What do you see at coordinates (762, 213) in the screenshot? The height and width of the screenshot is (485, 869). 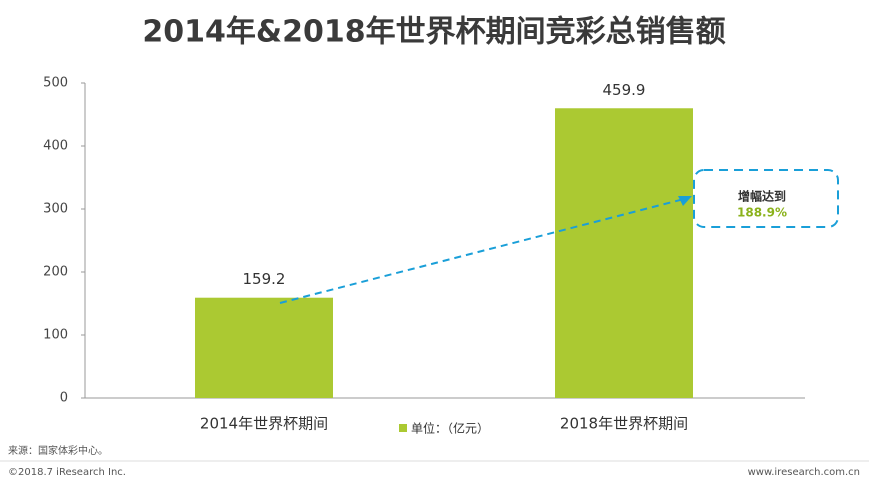 I see `callout-value: 188.9%` at bounding box center [762, 213].